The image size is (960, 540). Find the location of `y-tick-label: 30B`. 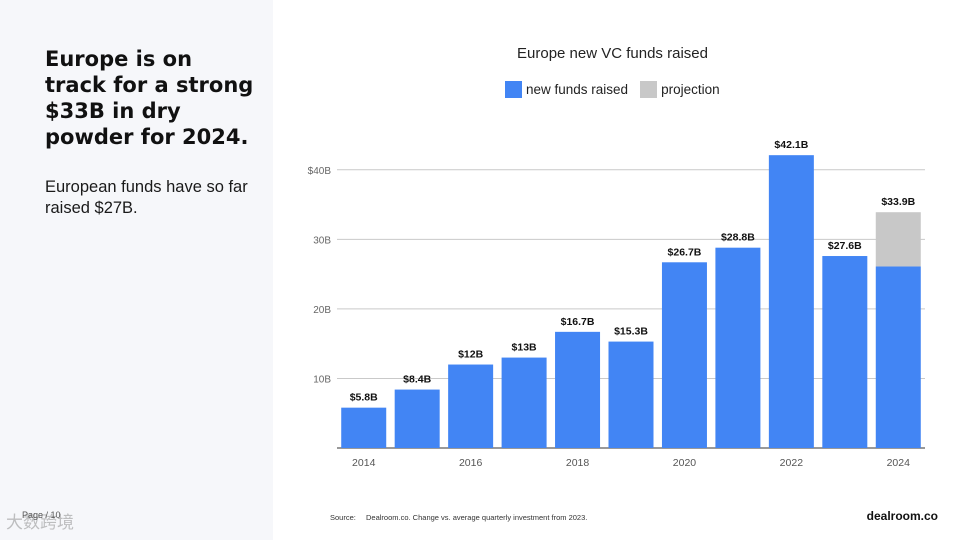

y-tick-label: 30B is located at coordinates (322, 240).